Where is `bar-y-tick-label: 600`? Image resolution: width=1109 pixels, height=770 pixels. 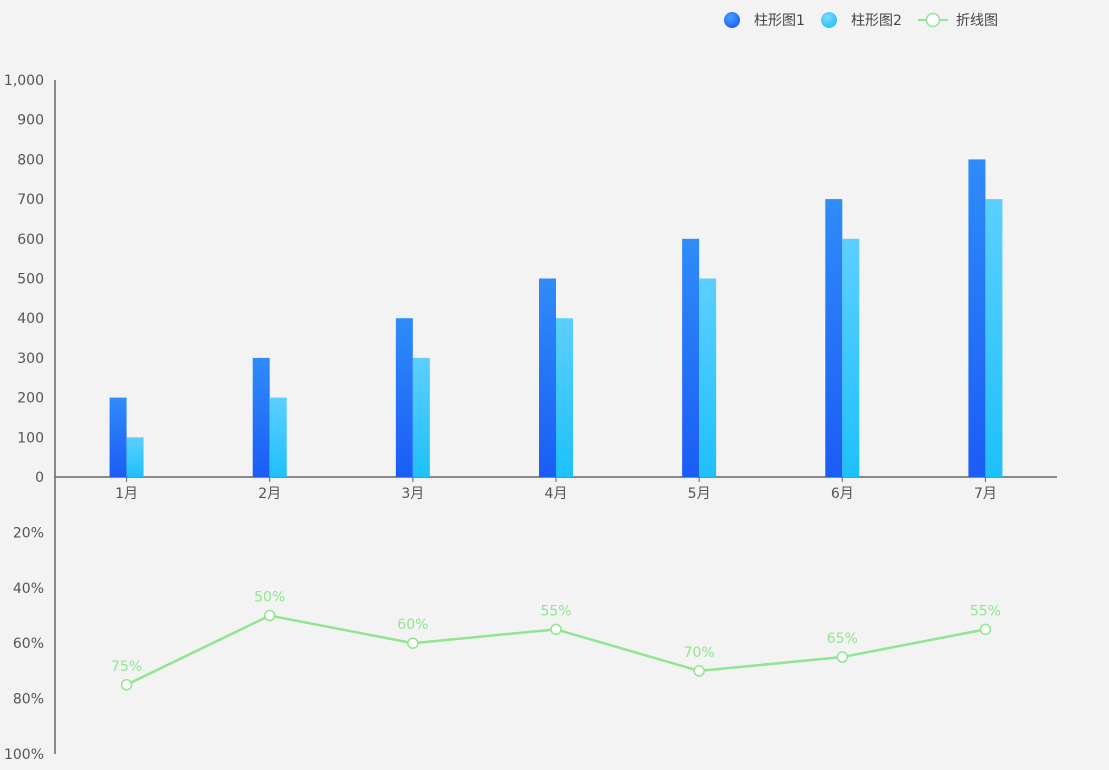 bar-y-tick-label: 600 is located at coordinates (30, 240).